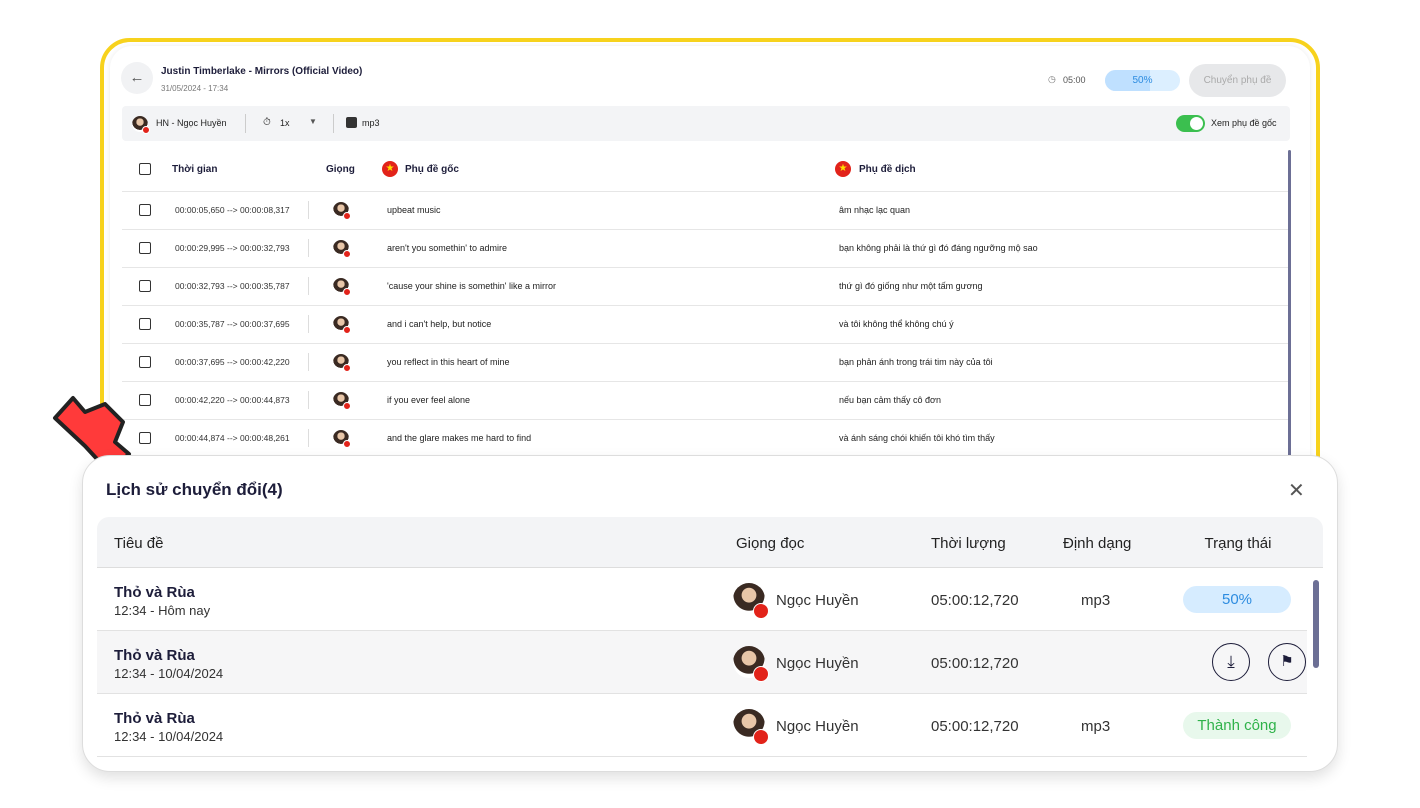 Image resolution: width=1420 pixels, height=808 pixels. Describe the element at coordinates (1142, 80) in the screenshot. I see `progress-pill` at that location.